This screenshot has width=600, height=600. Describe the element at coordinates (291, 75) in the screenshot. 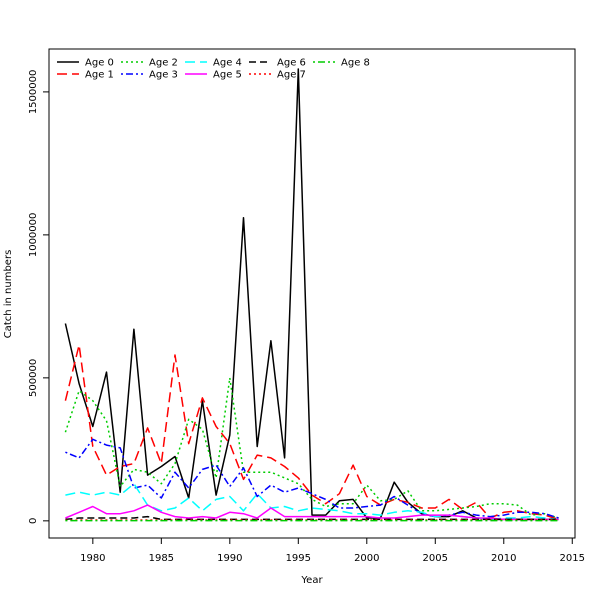

I see `legend-label: Age 7` at that location.